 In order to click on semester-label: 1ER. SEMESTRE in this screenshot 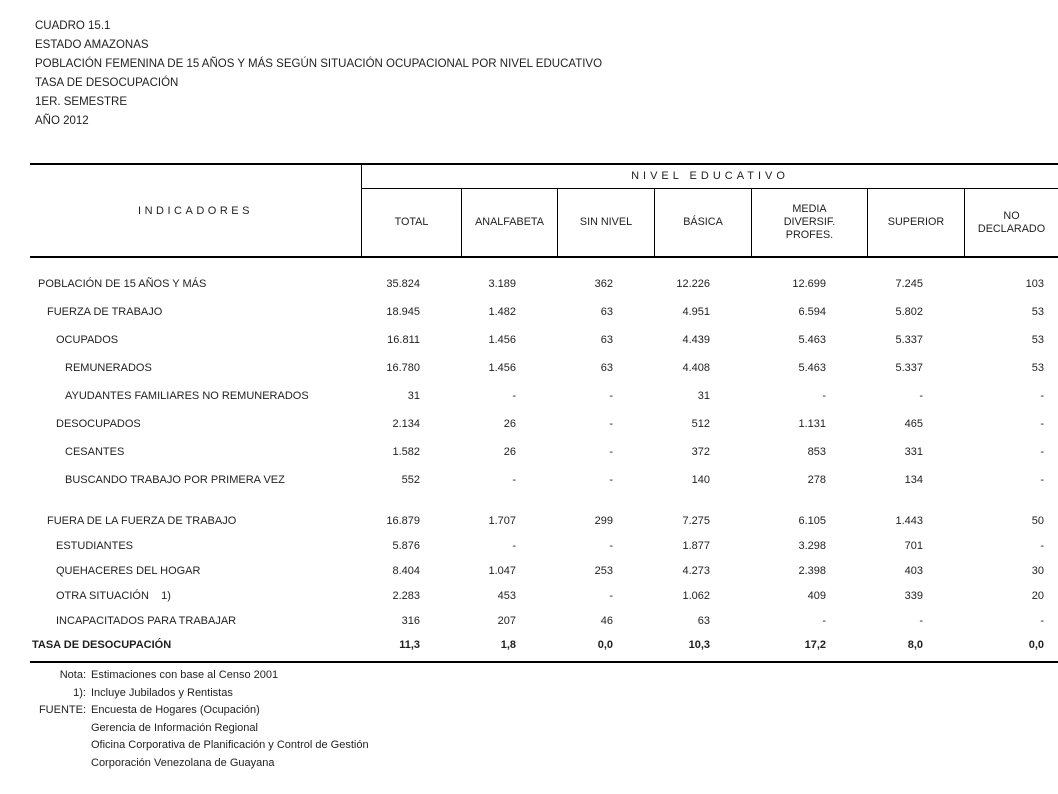, I will do `click(81, 102)`.